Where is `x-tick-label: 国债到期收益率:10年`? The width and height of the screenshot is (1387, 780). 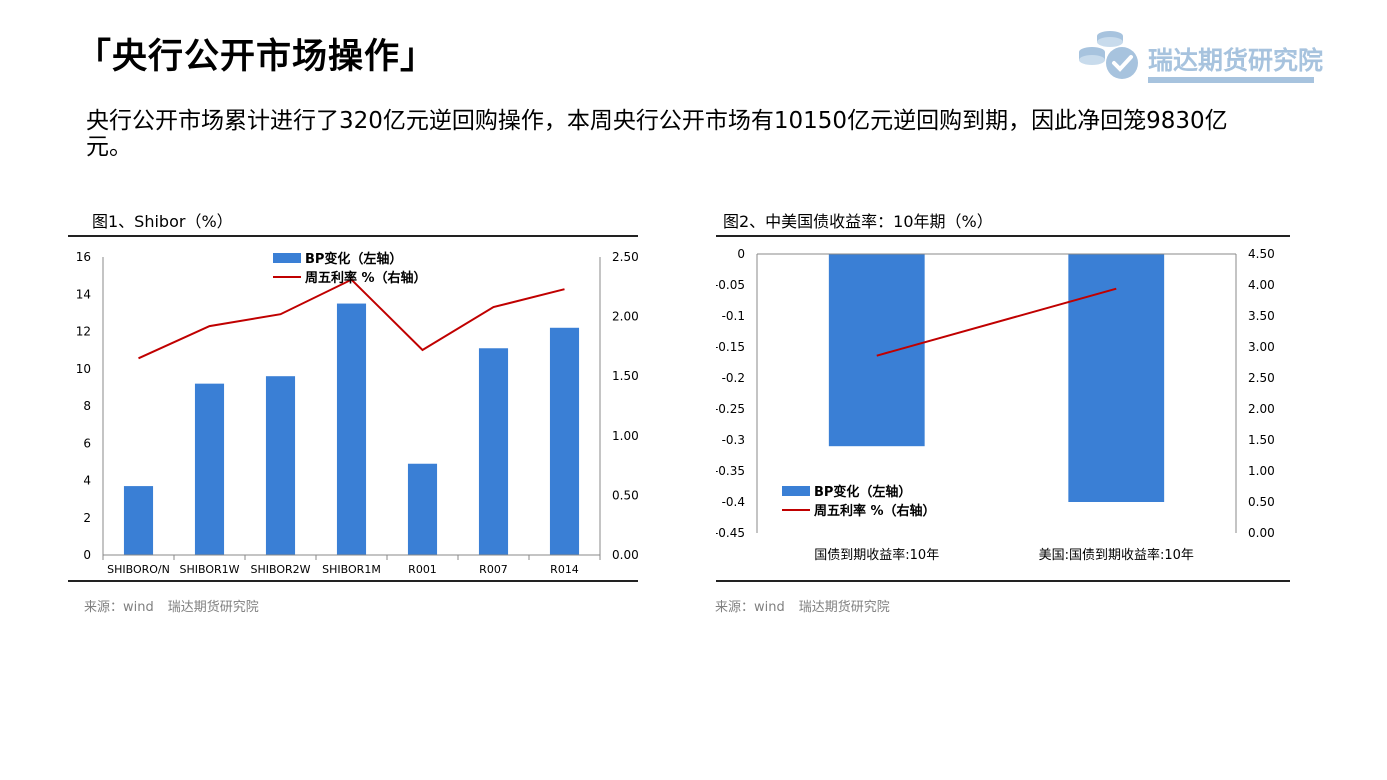 x-tick-label: 国债到期收益率:10年 is located at coordinates (876, 555).